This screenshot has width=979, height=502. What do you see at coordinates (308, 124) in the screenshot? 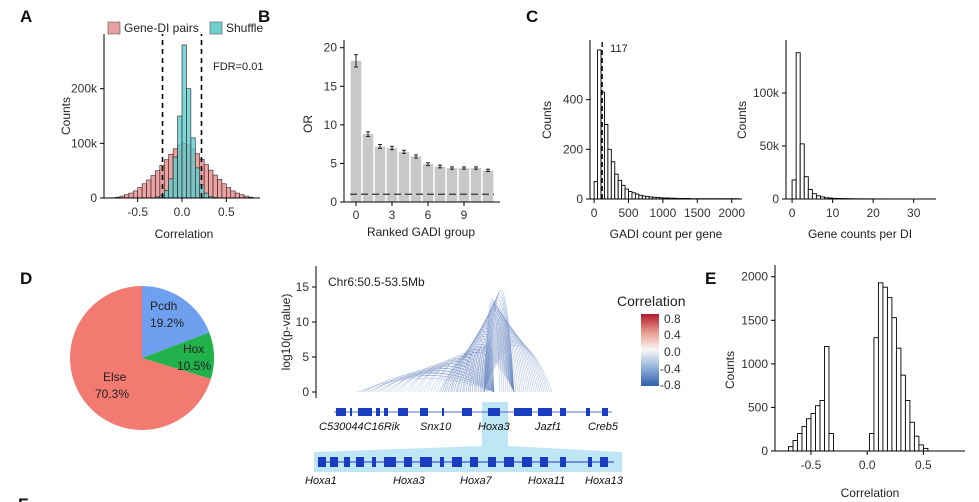
I see `panel-b-ylabel: OR` at bounding box center [308, 124].